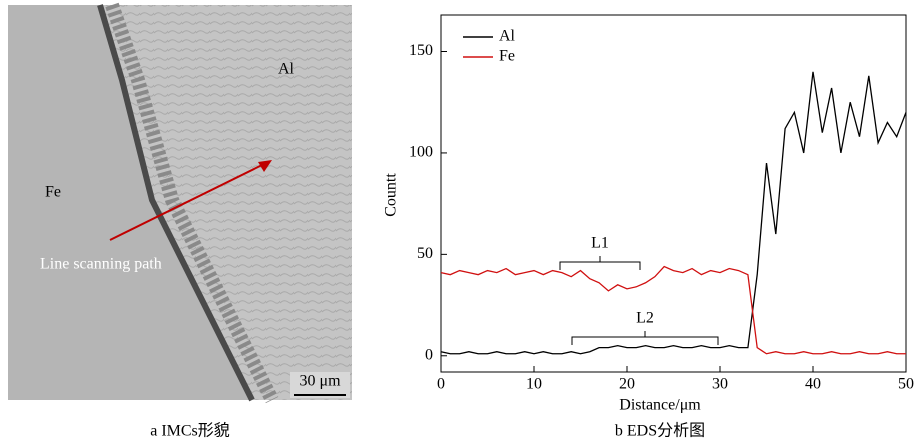  What do you see at coordinates (421, 152) in the screenshot?
I see `y-tick-label: 100` at bounding box center [421, 152].